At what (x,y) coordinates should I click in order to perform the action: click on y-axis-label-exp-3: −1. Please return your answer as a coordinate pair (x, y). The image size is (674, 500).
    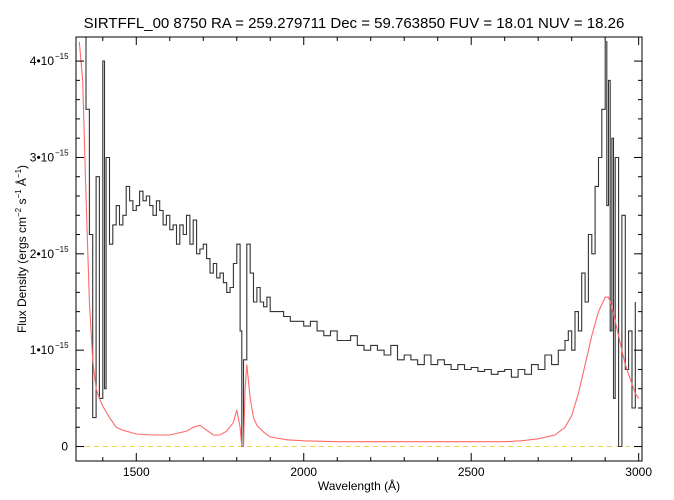
    Looking at the image, I should click on (18, 173).